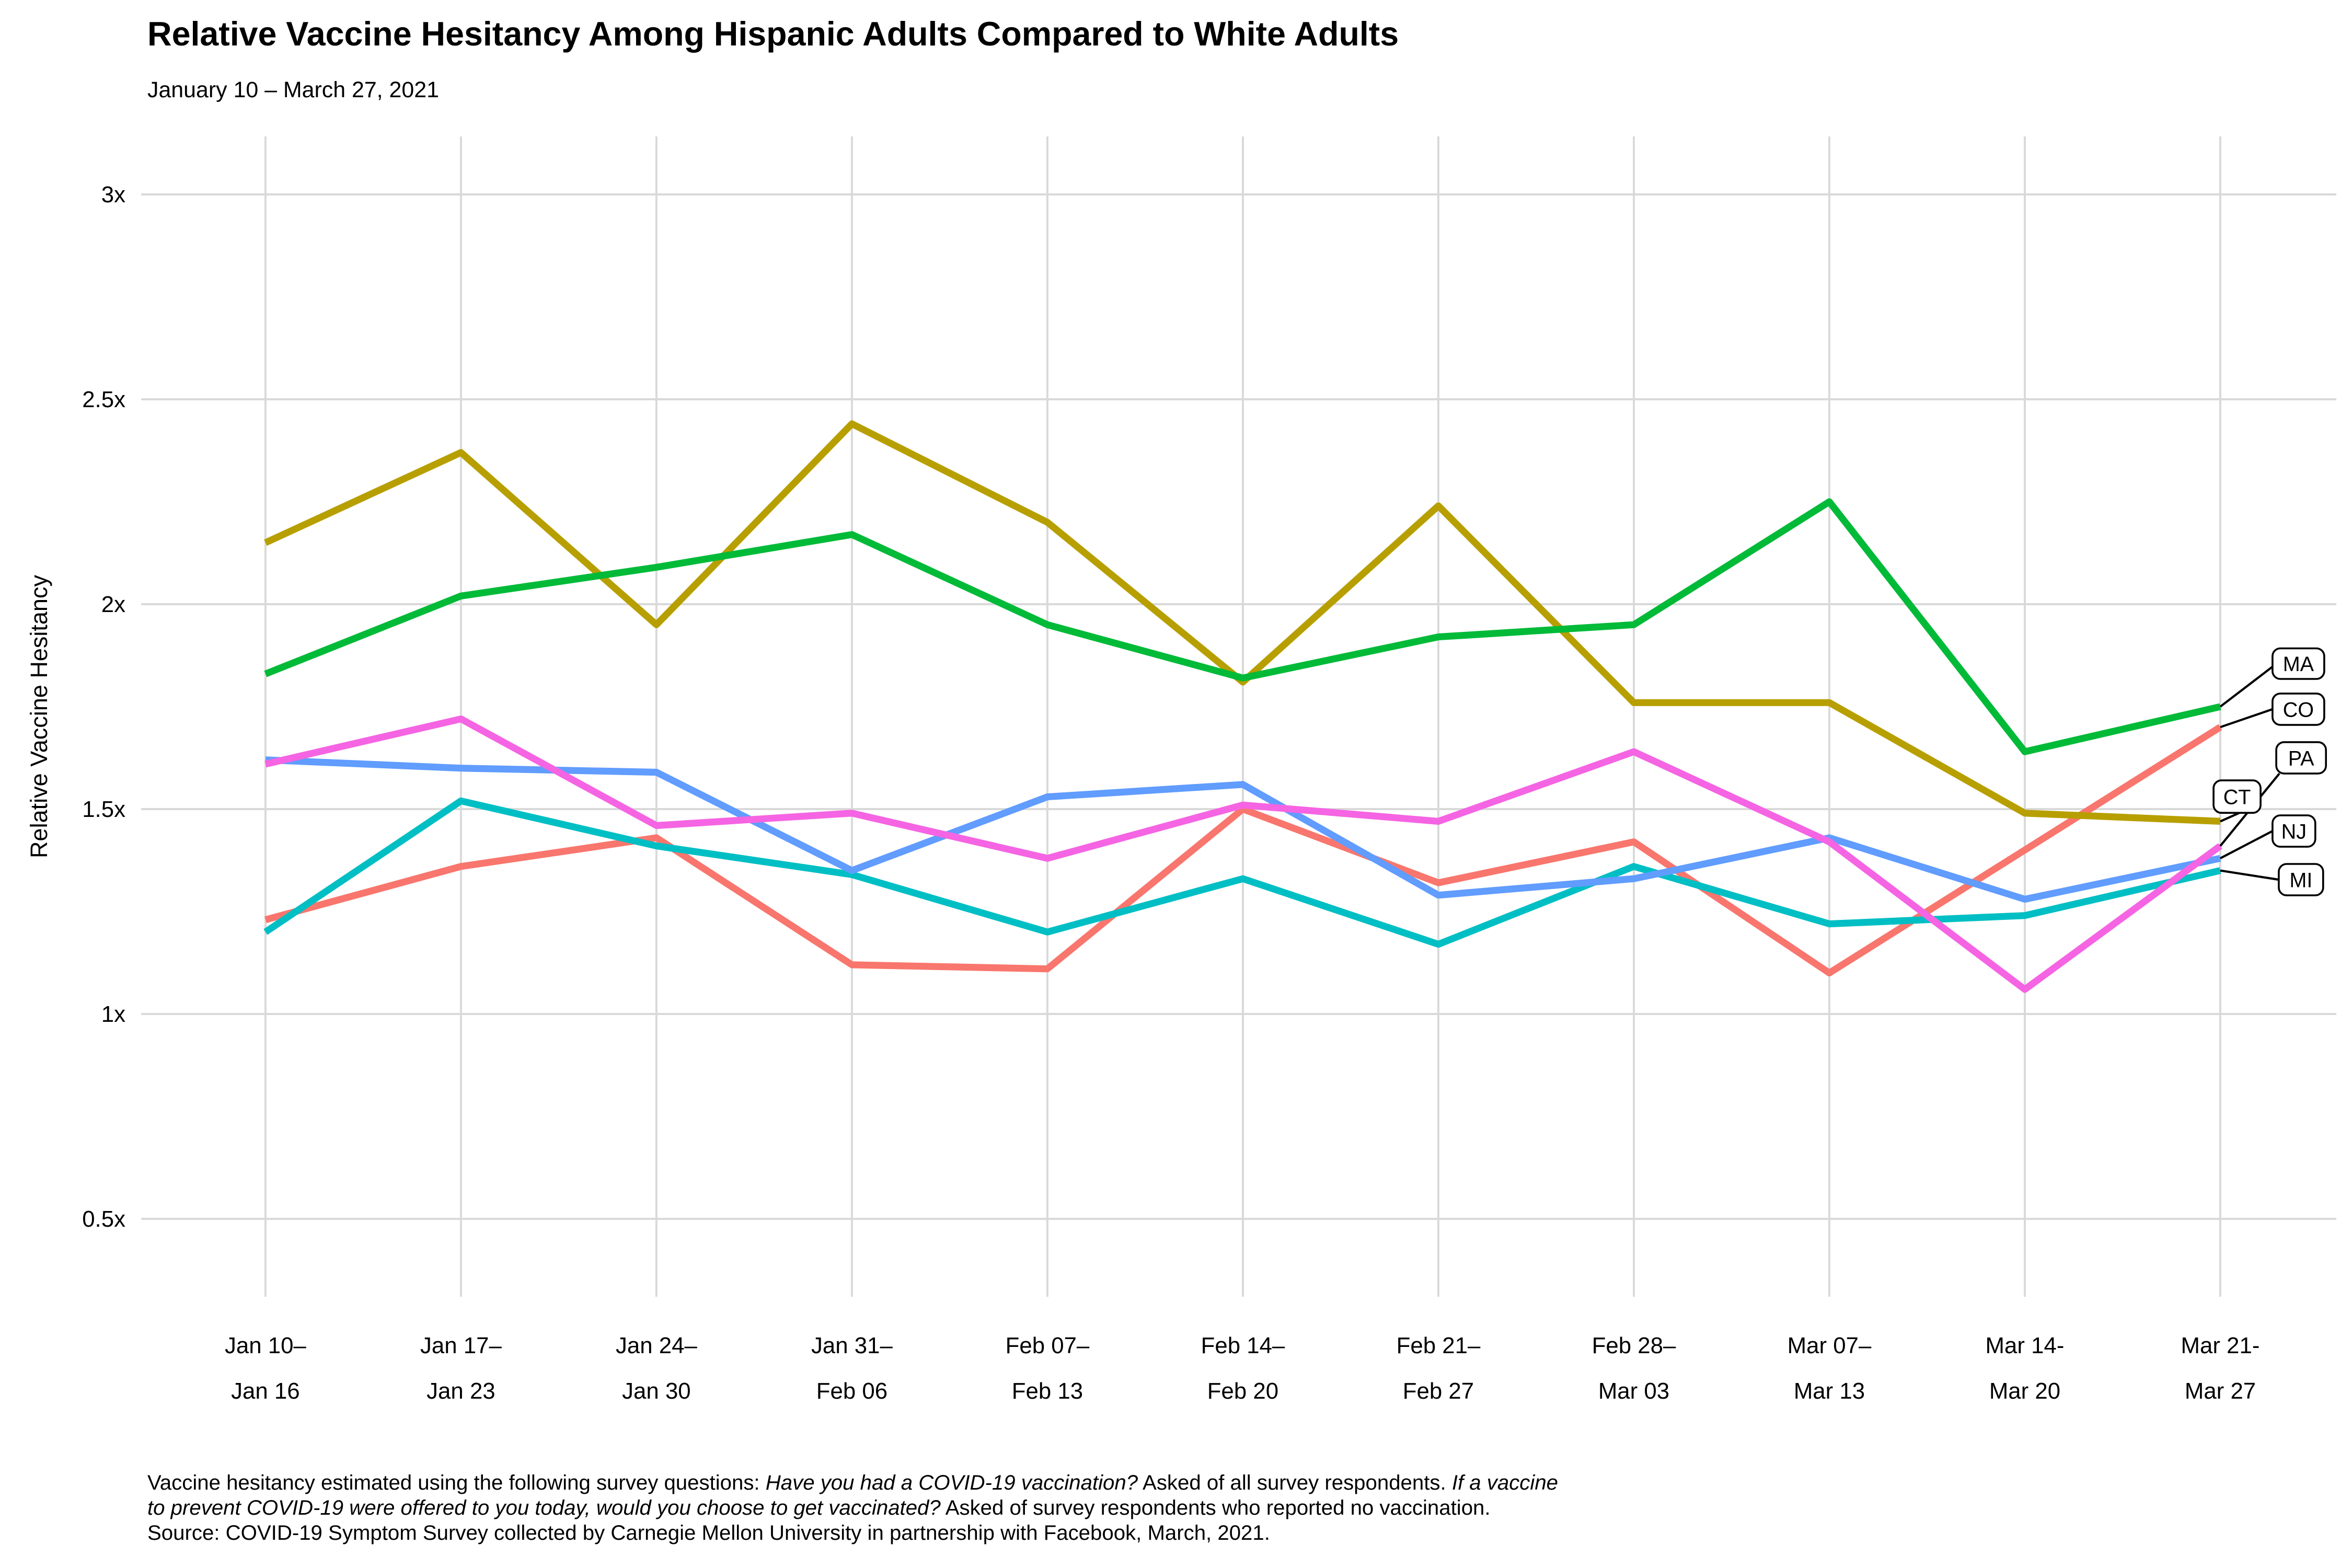 The width and height of the screenshot is (2352, 1568). I want to click on footnote-italic-segment: Have you had a COVID-19 vaccination?, so click(951, 1482).